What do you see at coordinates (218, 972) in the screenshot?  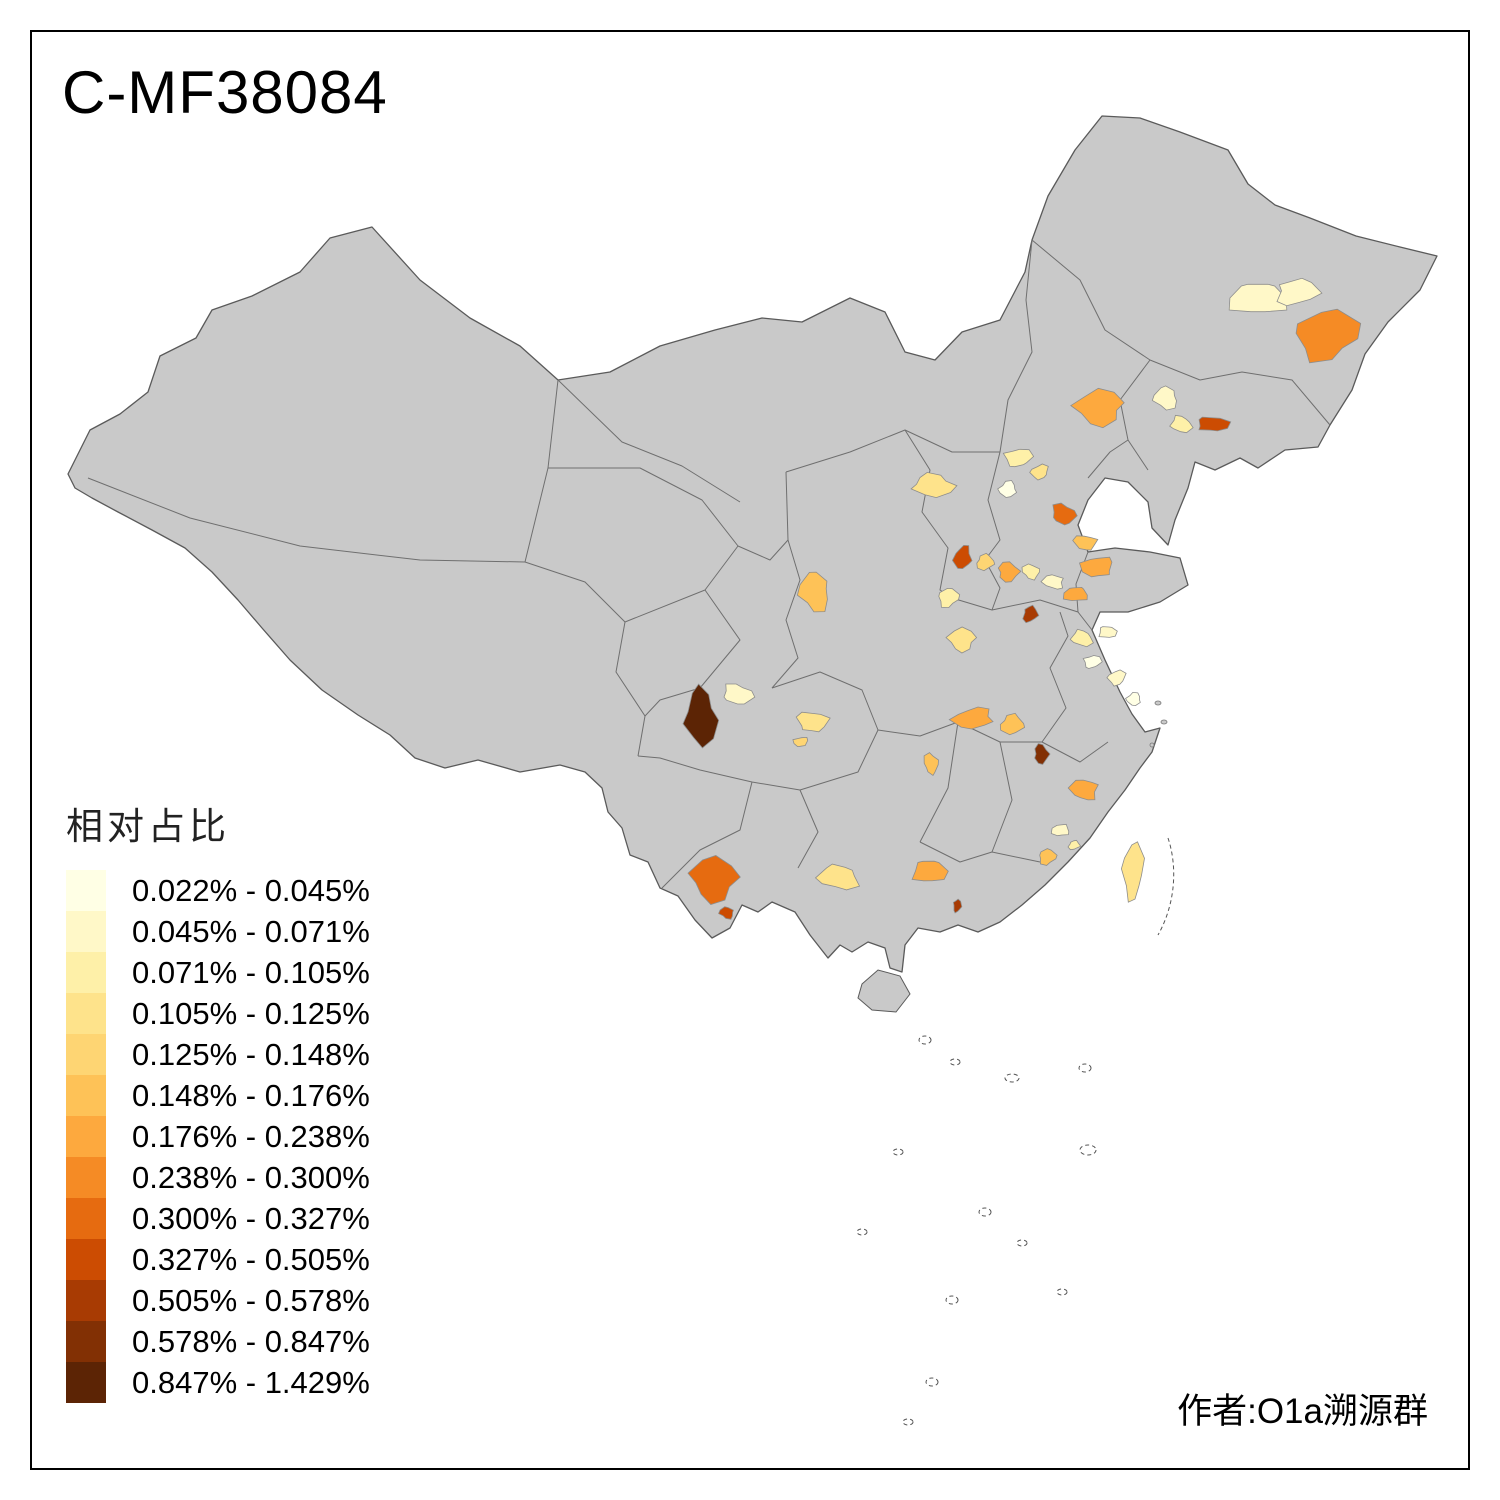 I see `legend-item: 0.071% - 0.105%` at bounding box center [218, 972].